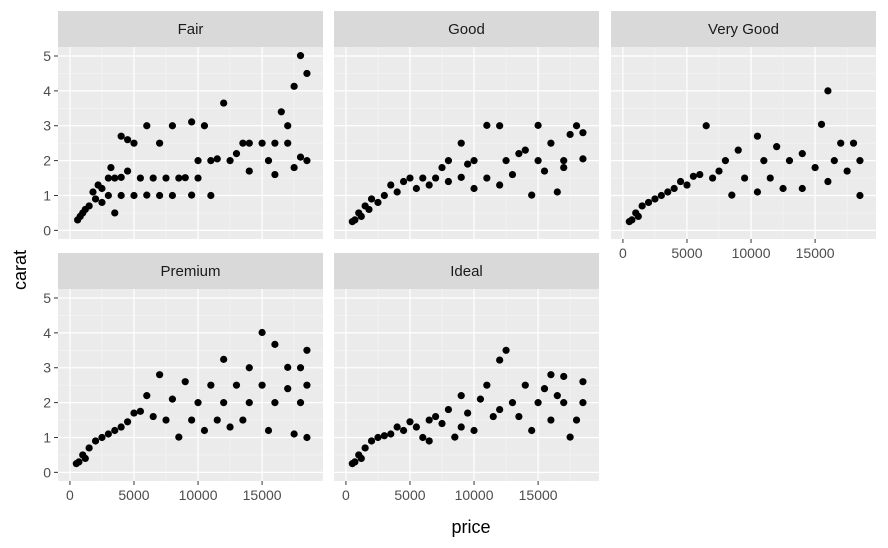 This screenshot has width=888, height=548. Describe the element at coordinates (743, 136) in the screenshot. I see `facet-very-good: Very Good 0 5000 10000 15000` at that location.